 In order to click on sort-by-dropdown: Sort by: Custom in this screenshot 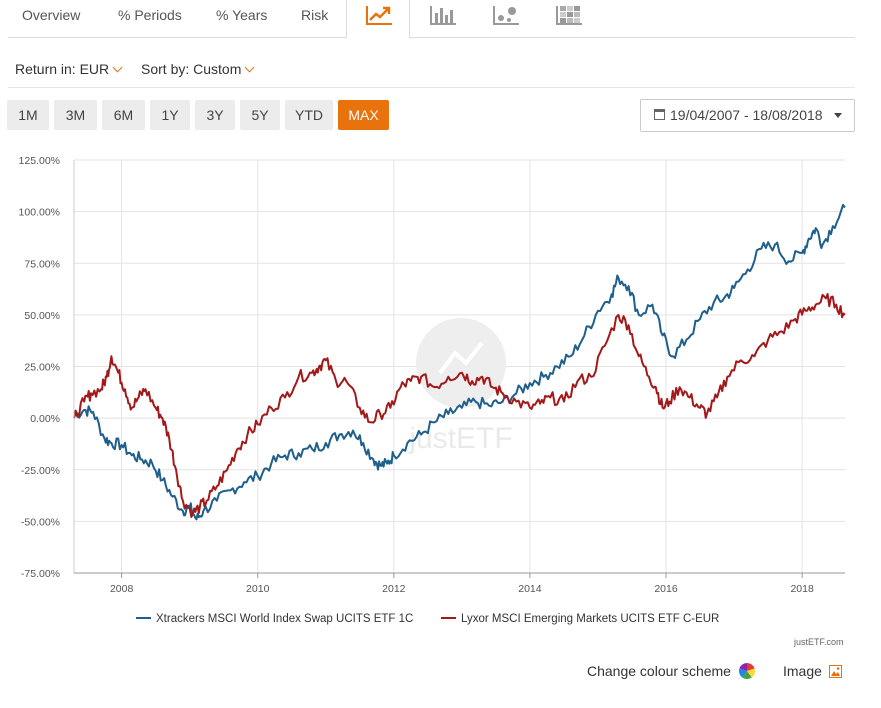, I will do `click(198, 69)`.